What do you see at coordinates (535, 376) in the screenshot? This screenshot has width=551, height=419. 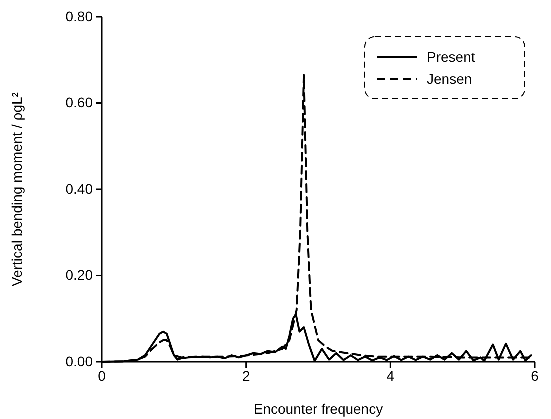 I see `x-tick-label: 6` at bounding box center [535, 376].